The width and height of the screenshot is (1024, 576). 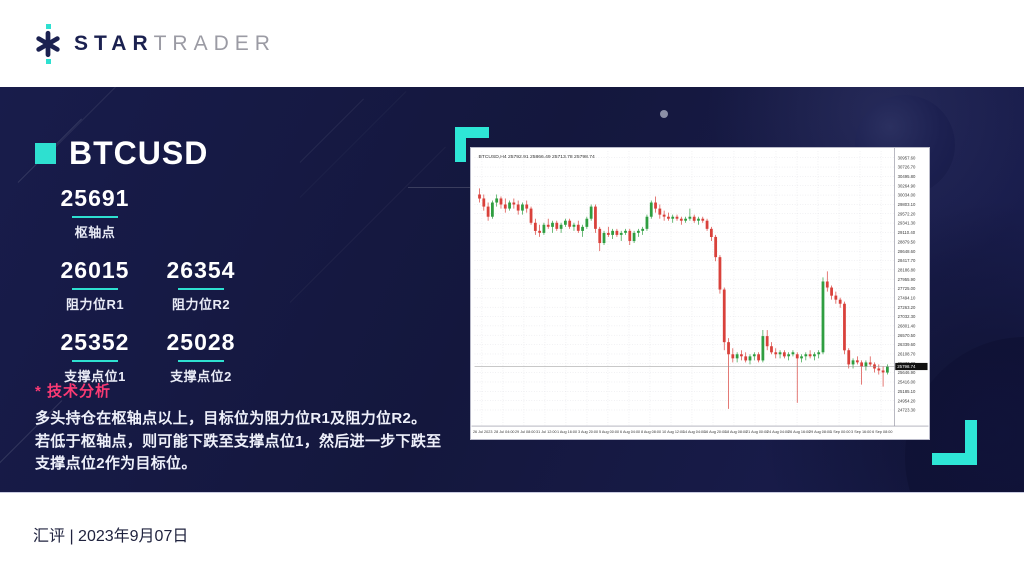 What do you see at coordinates (664, 114) in the screenshot?
I see `dot-decoration` at bounding box center [664, 114].